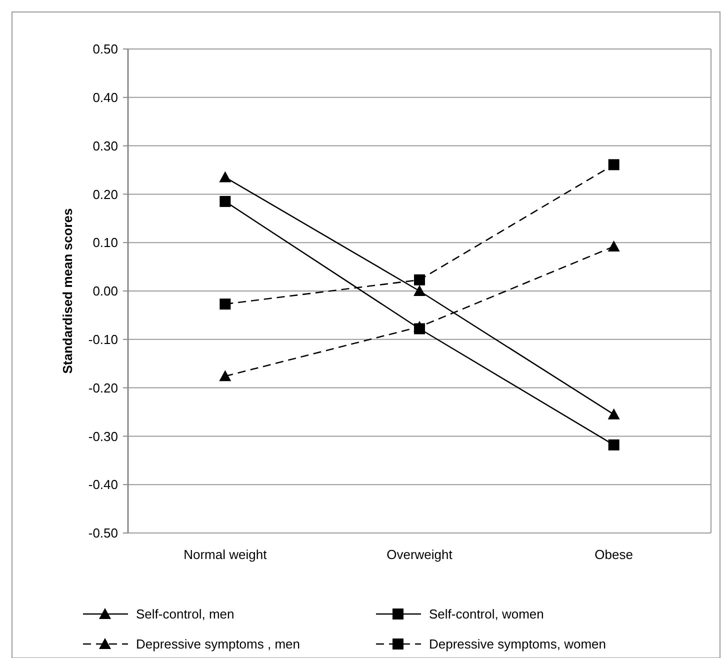 Image resolution: width=724 pixels, height=658 pixels. What do you see at coordinates (105, 97) in the screenshot?
I see `y-tick-label: 0.40` at bounding box center [105, 97].